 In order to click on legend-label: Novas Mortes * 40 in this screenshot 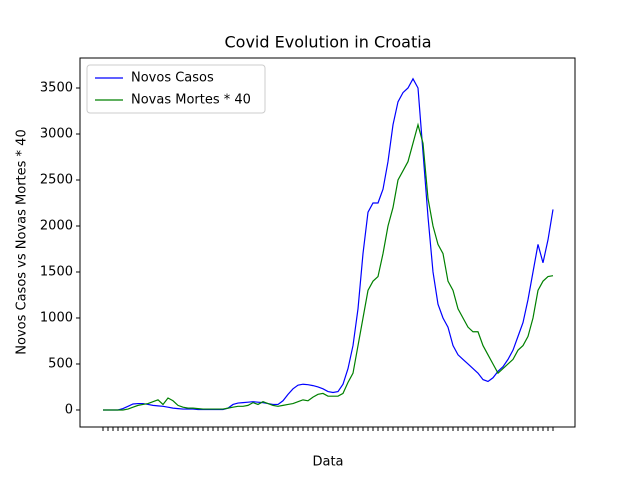, I will do `click(191, 100)`.